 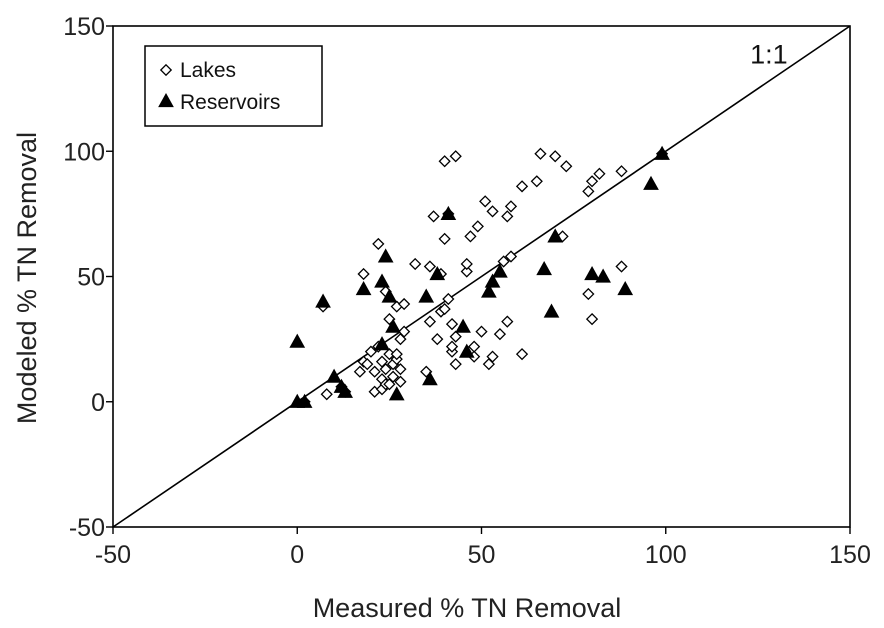 What do you see at coordinates (84, 152) in the screenshot?
I see `y-tick-label: 100` at bounding box center [84, 152].